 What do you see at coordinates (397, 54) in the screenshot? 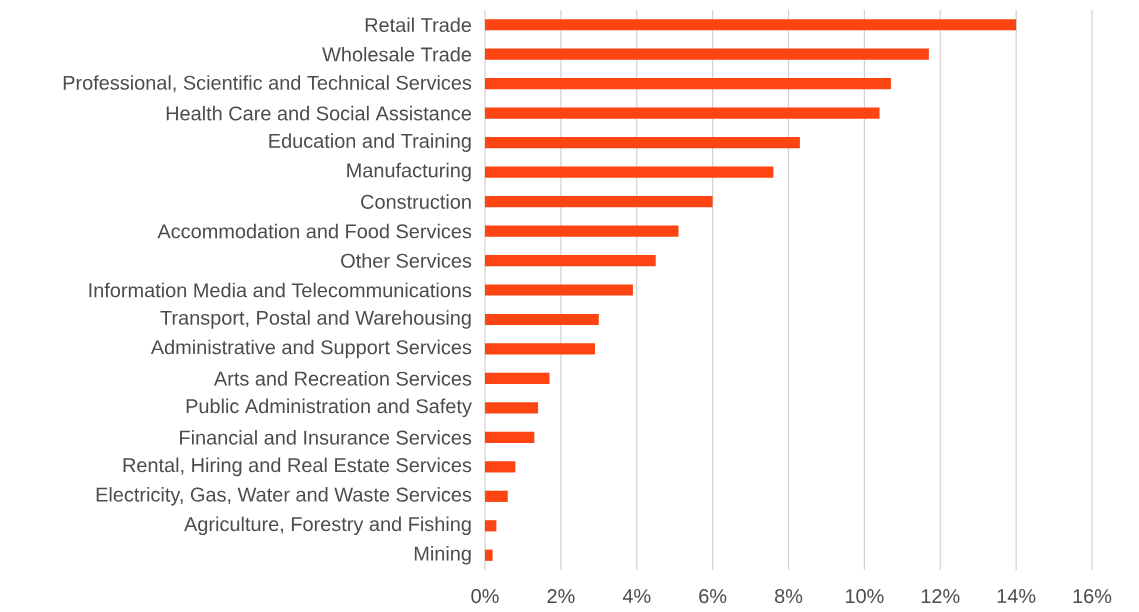
I see `y-tick-label: Wholesale Trade` at bounding box center [397, 54].